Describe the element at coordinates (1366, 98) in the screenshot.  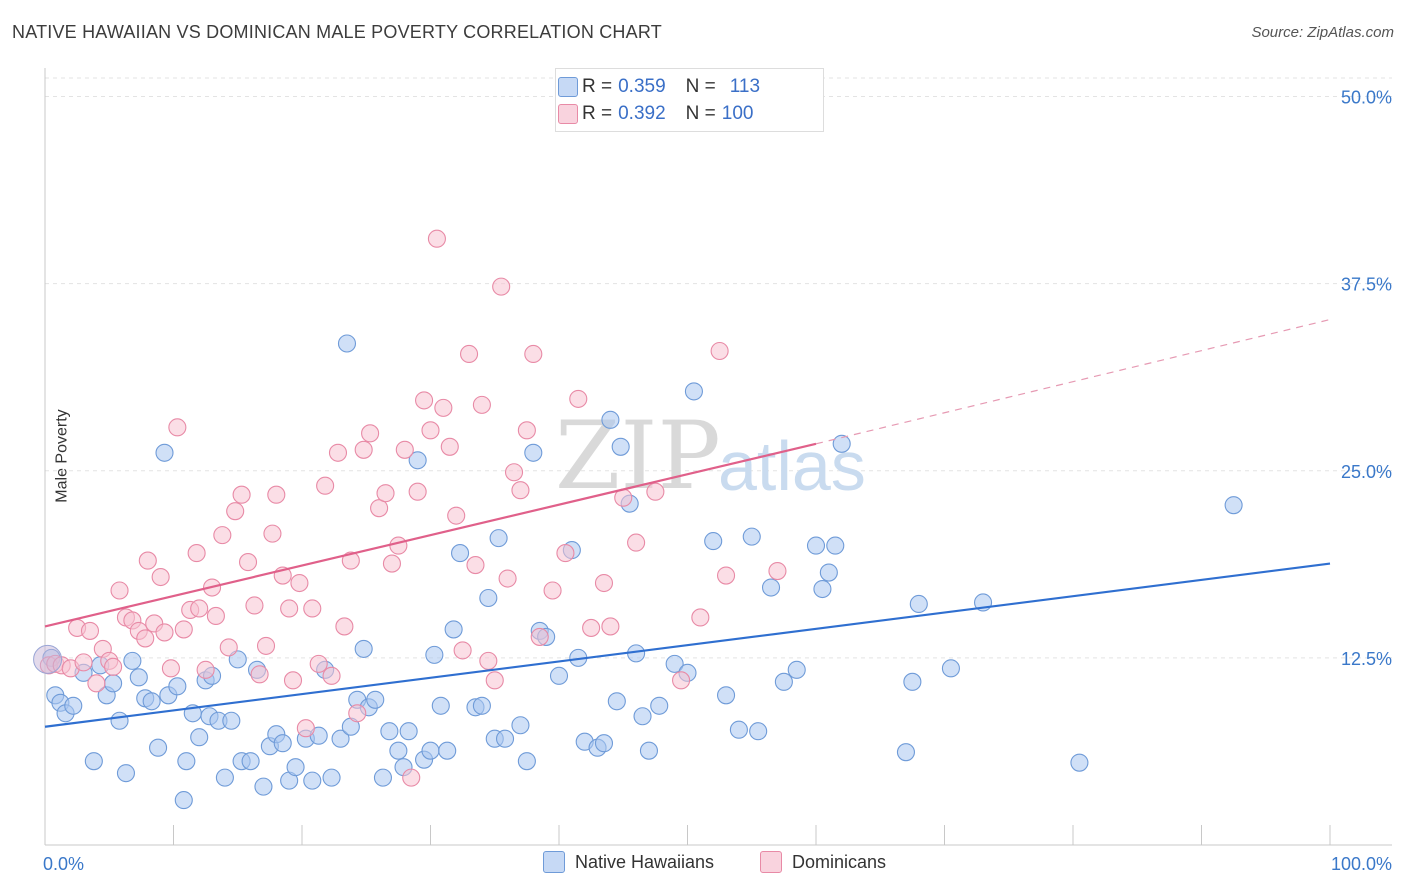
I see `y-tick-label: 50.0%` at that location.